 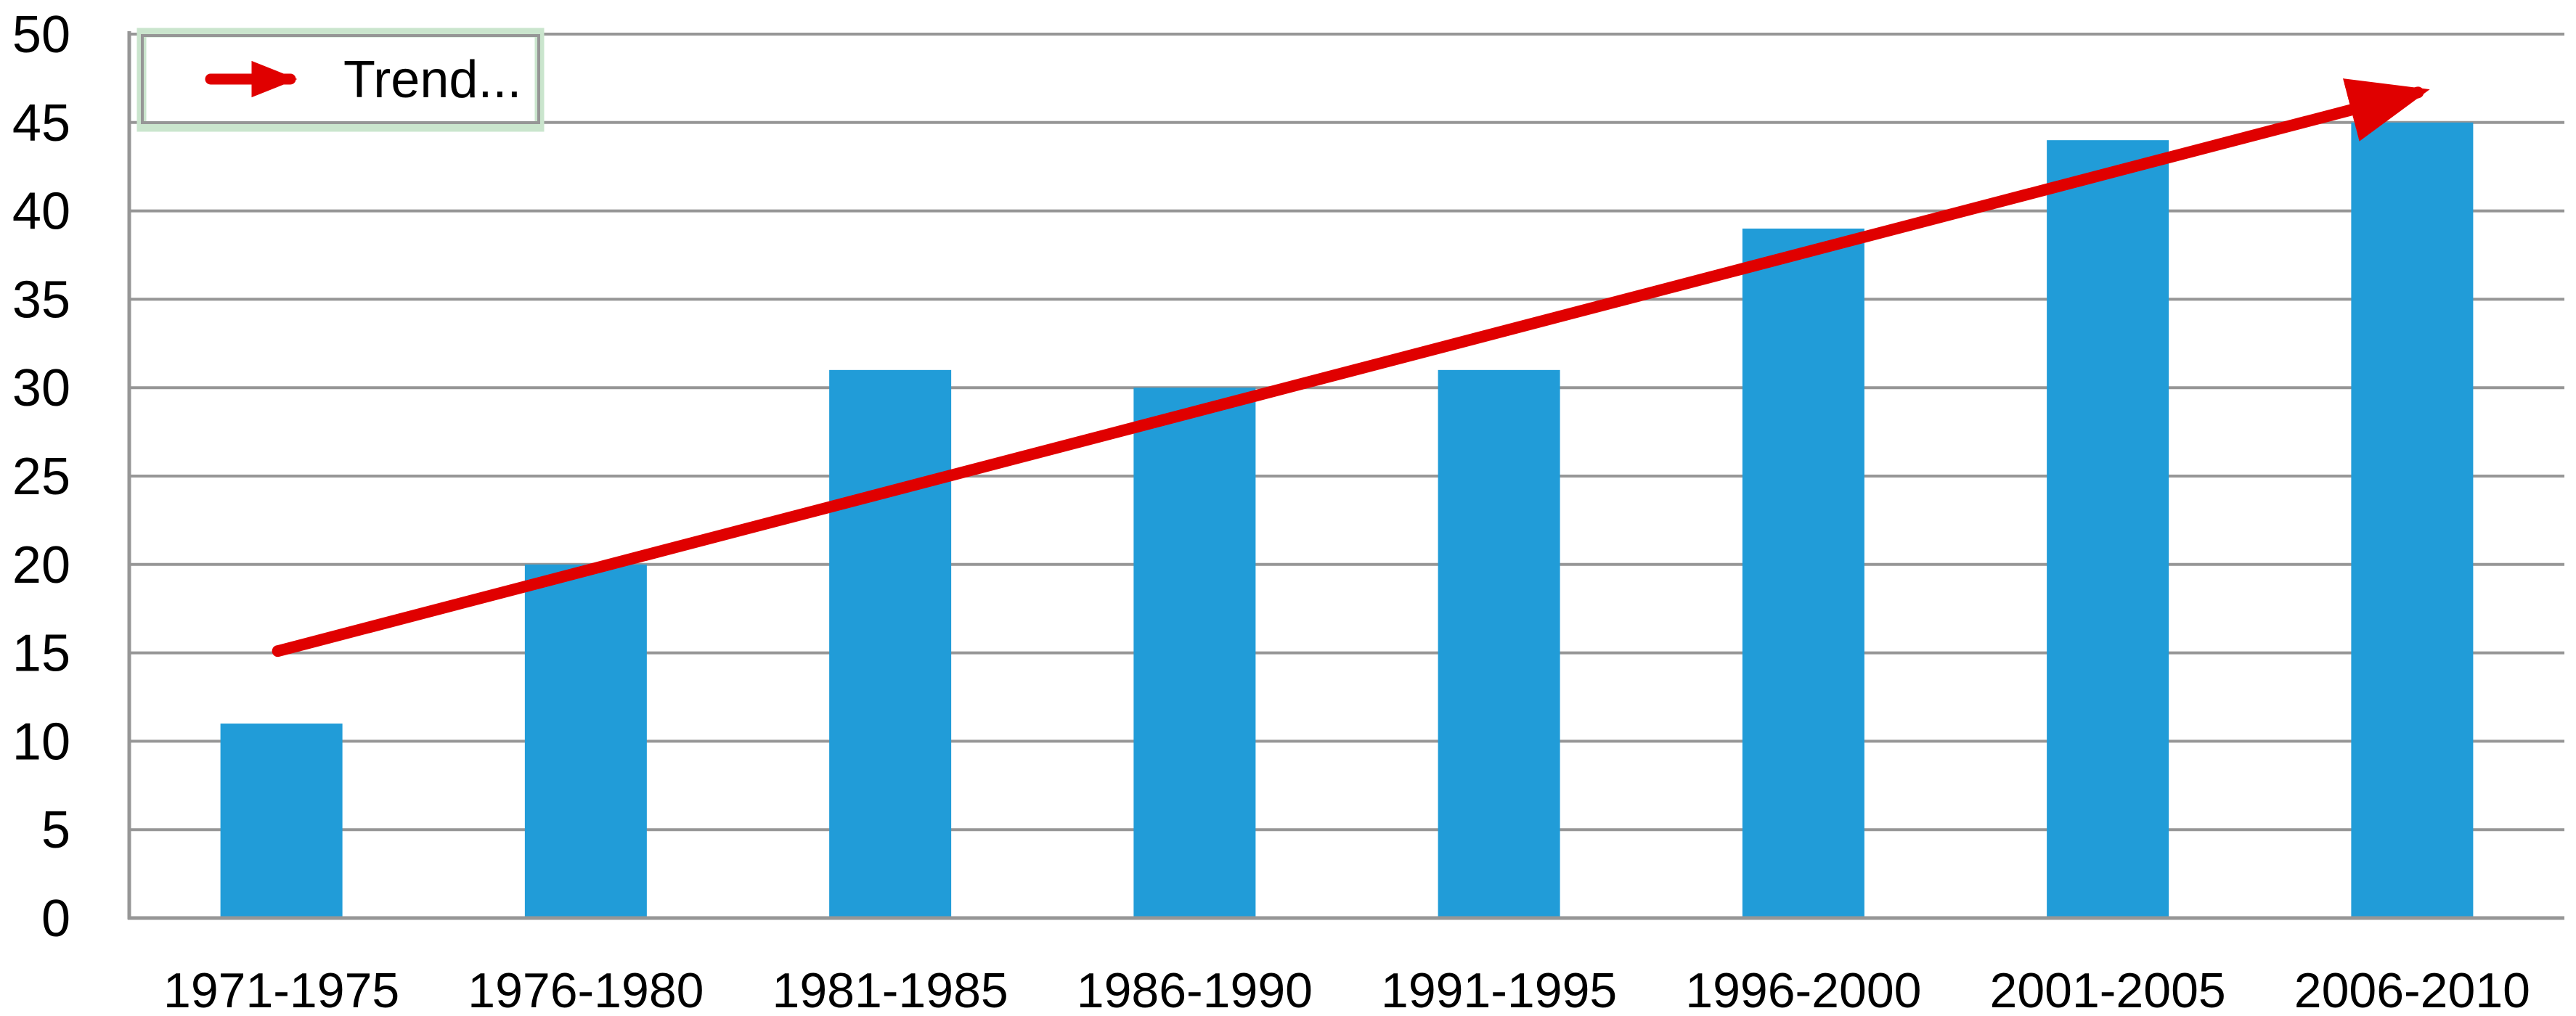 What do you see at coordinates (281, 821) in the screenshot?
I see `bar-1971-1975` at bounding box center [281, 821].